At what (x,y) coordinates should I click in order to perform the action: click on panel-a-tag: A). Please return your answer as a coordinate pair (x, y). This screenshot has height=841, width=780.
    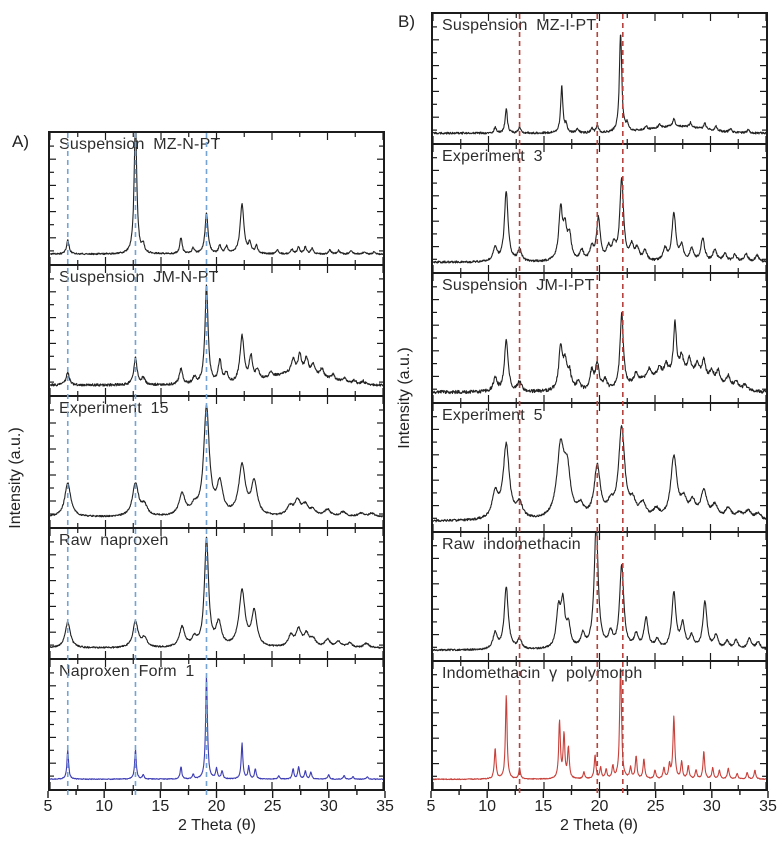
    Looking at the image, I should click on (20, 141).